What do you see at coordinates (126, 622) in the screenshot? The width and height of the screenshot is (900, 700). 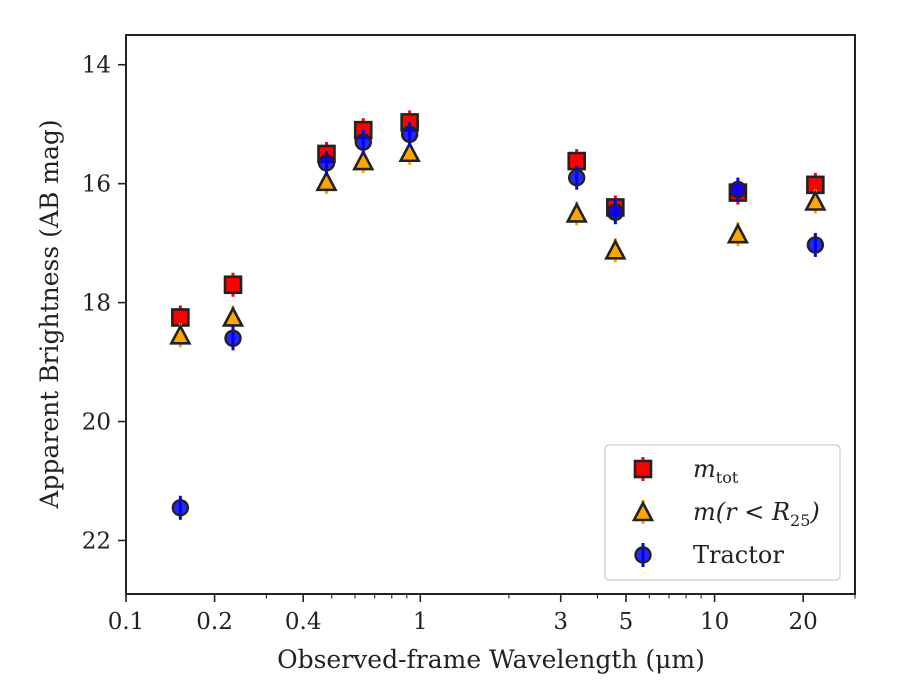 I see `x-tick-label: 0.1` at bounding box center [126, 622].